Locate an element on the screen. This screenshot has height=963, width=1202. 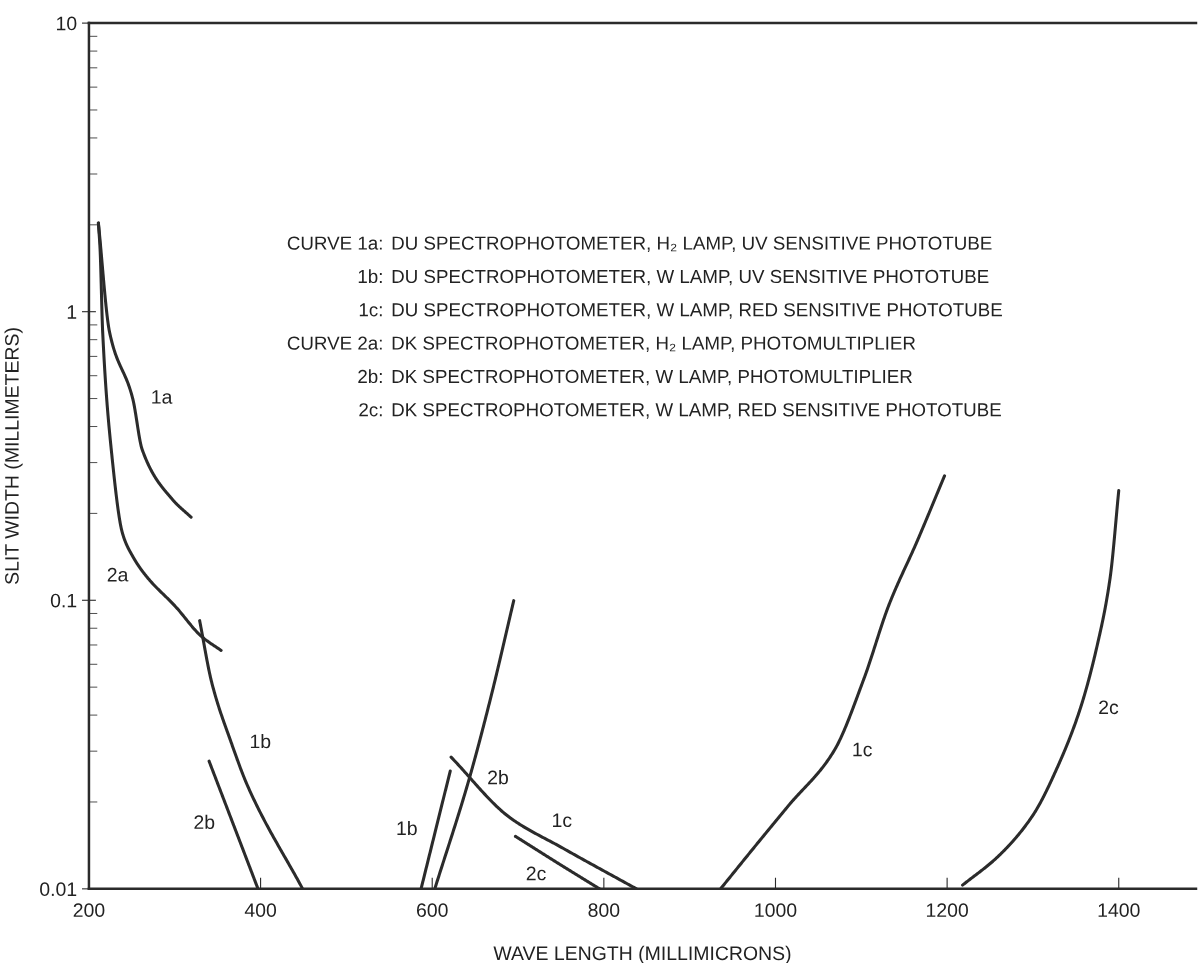
x-tick-label: 600 is located at coordinates (432, 910).